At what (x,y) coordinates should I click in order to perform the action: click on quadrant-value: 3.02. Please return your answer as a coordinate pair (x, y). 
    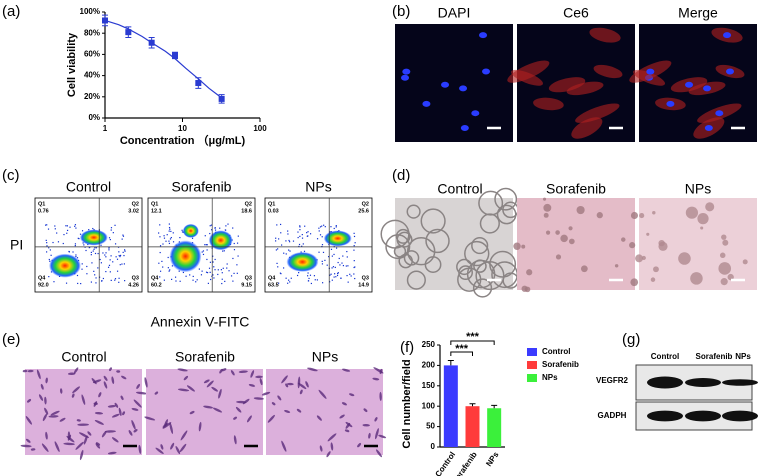
    Looking at the image, I should click on (133, 211).